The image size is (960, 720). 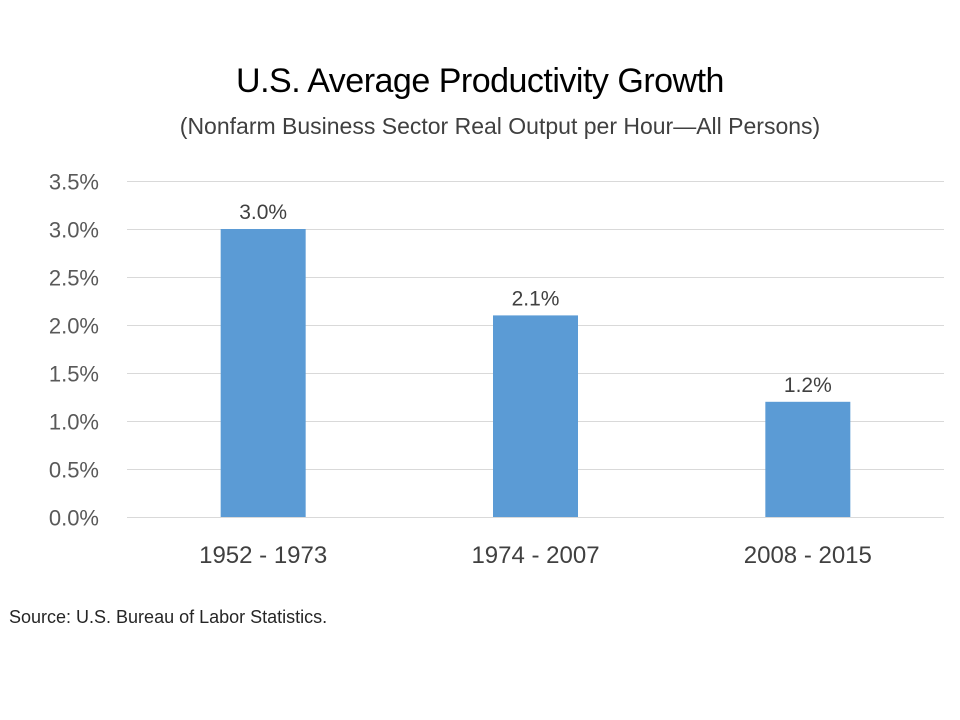 What do you see at coordinates (74, 470) in the screenshot?
I see `y-tick-label: 0.5%` at bounding box center [74, 470].